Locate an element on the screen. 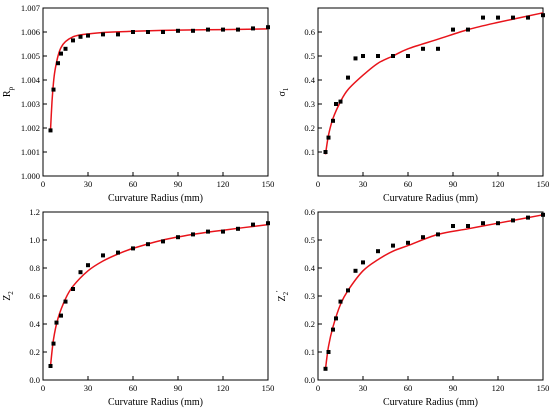 The image size is (550, 412). y-tick-label: 0.0 is located at coordinates (34, 380).